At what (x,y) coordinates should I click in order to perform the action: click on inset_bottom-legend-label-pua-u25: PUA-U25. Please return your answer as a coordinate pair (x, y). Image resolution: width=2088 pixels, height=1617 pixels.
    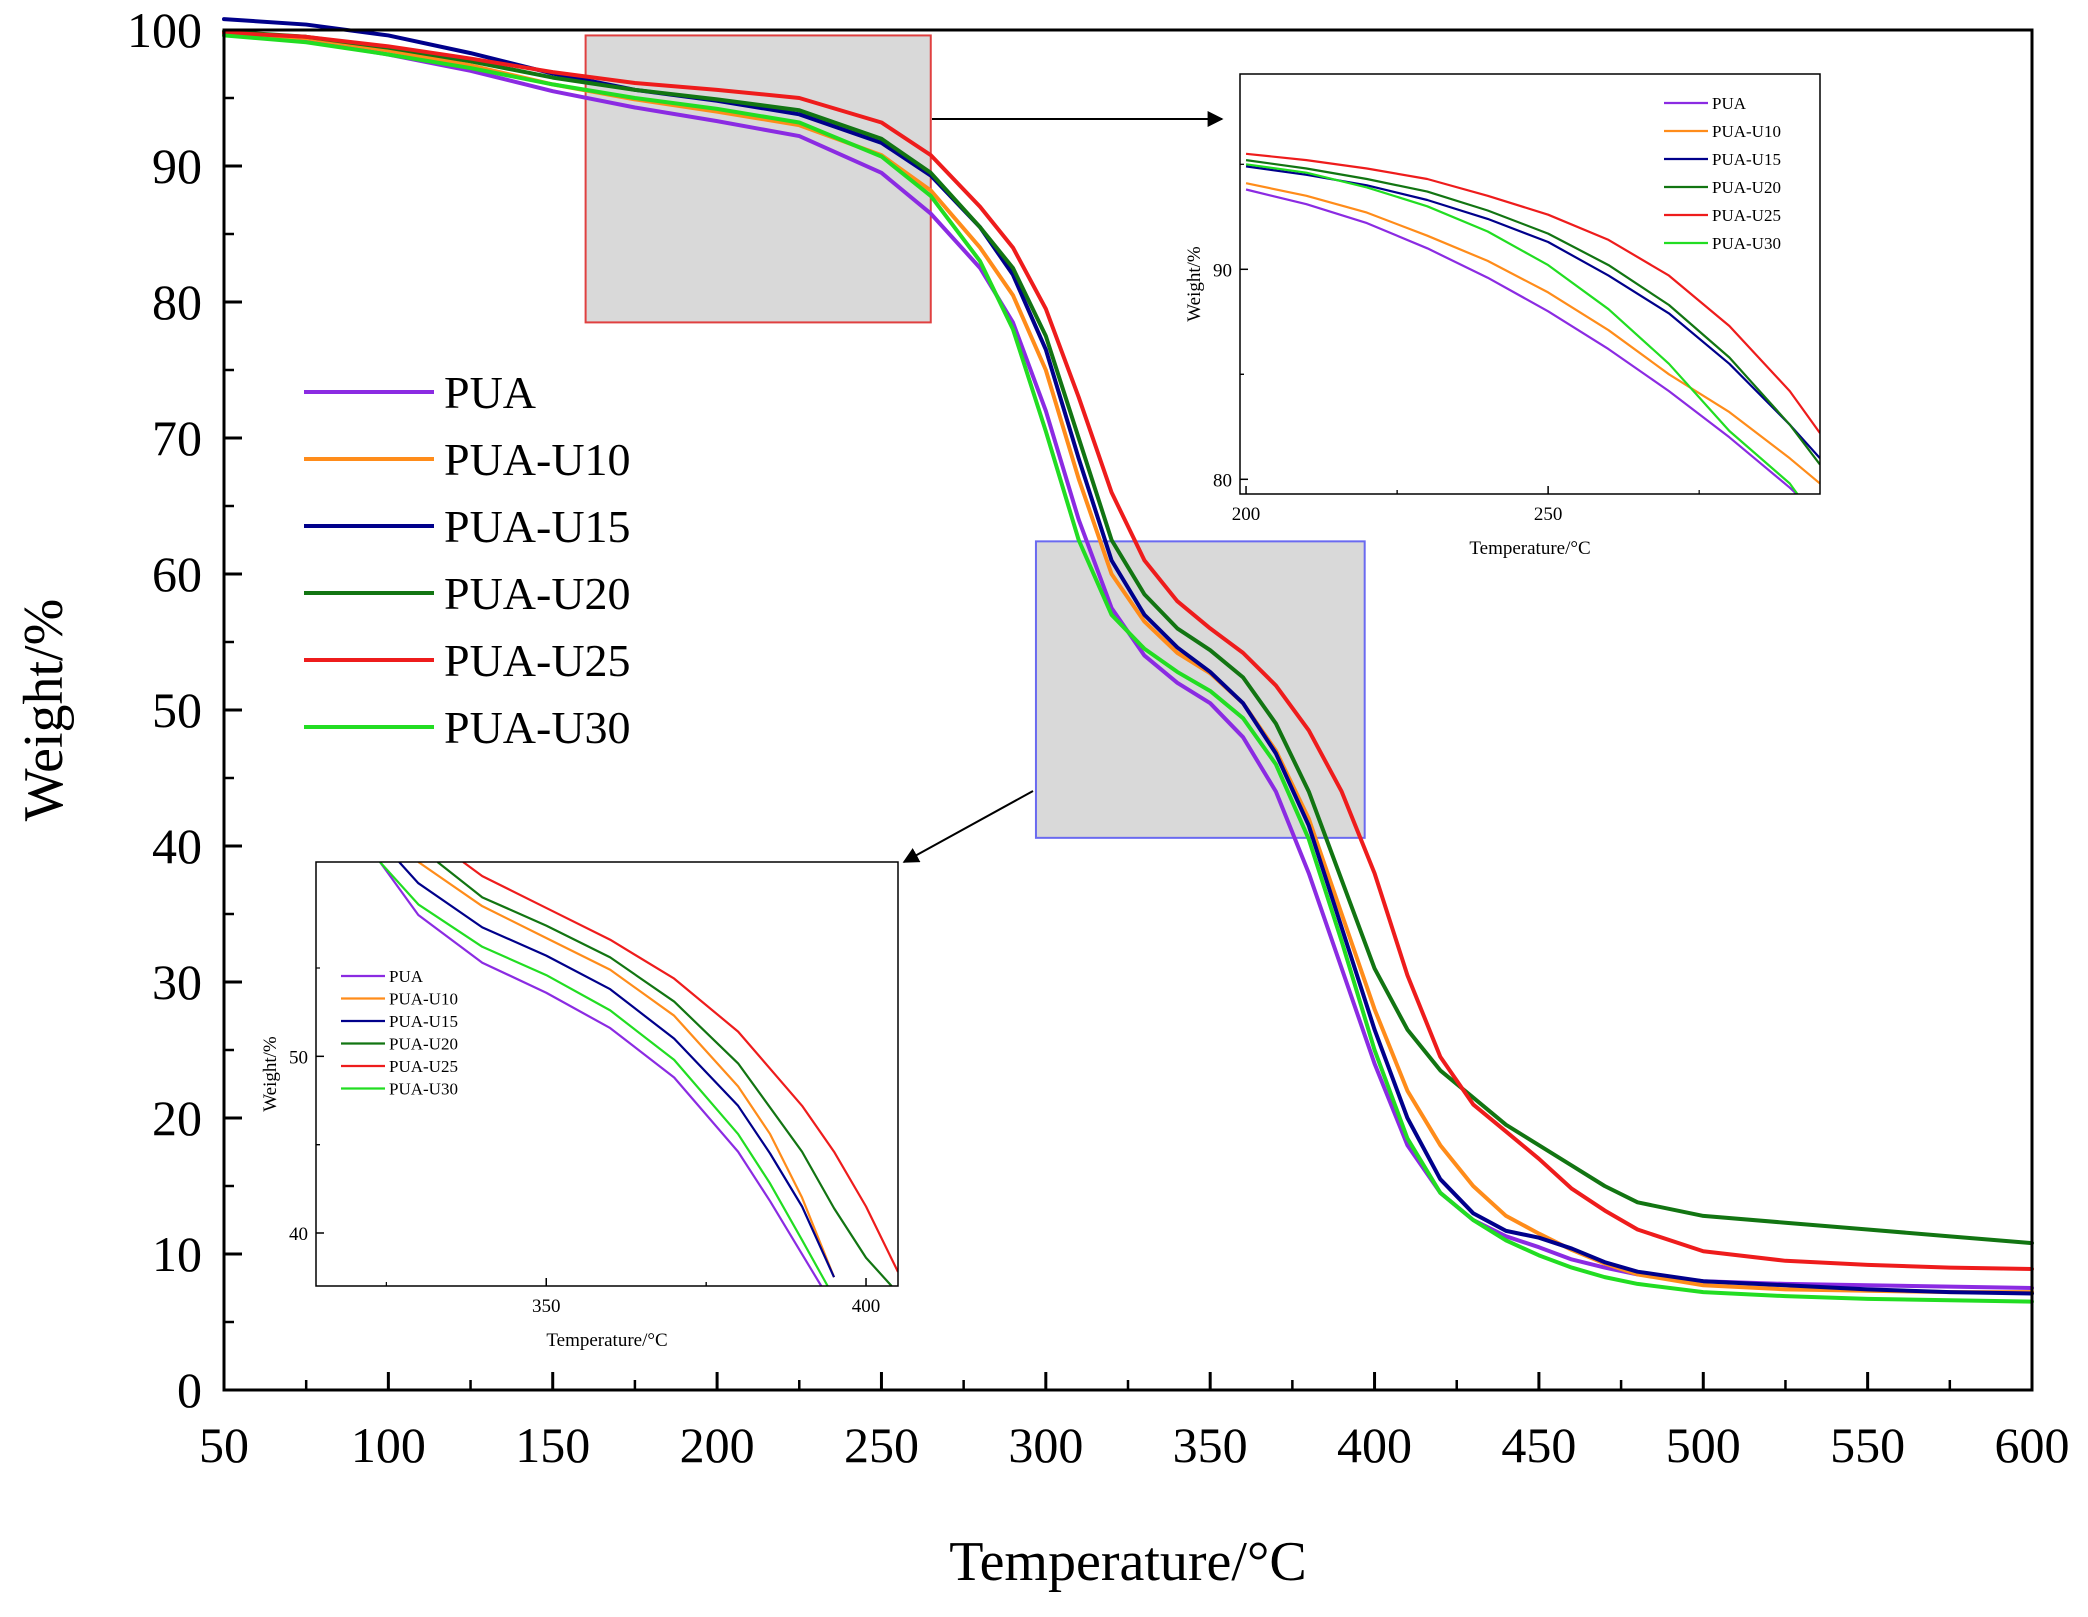
    Looking at the image, I should click on (423, 1066).